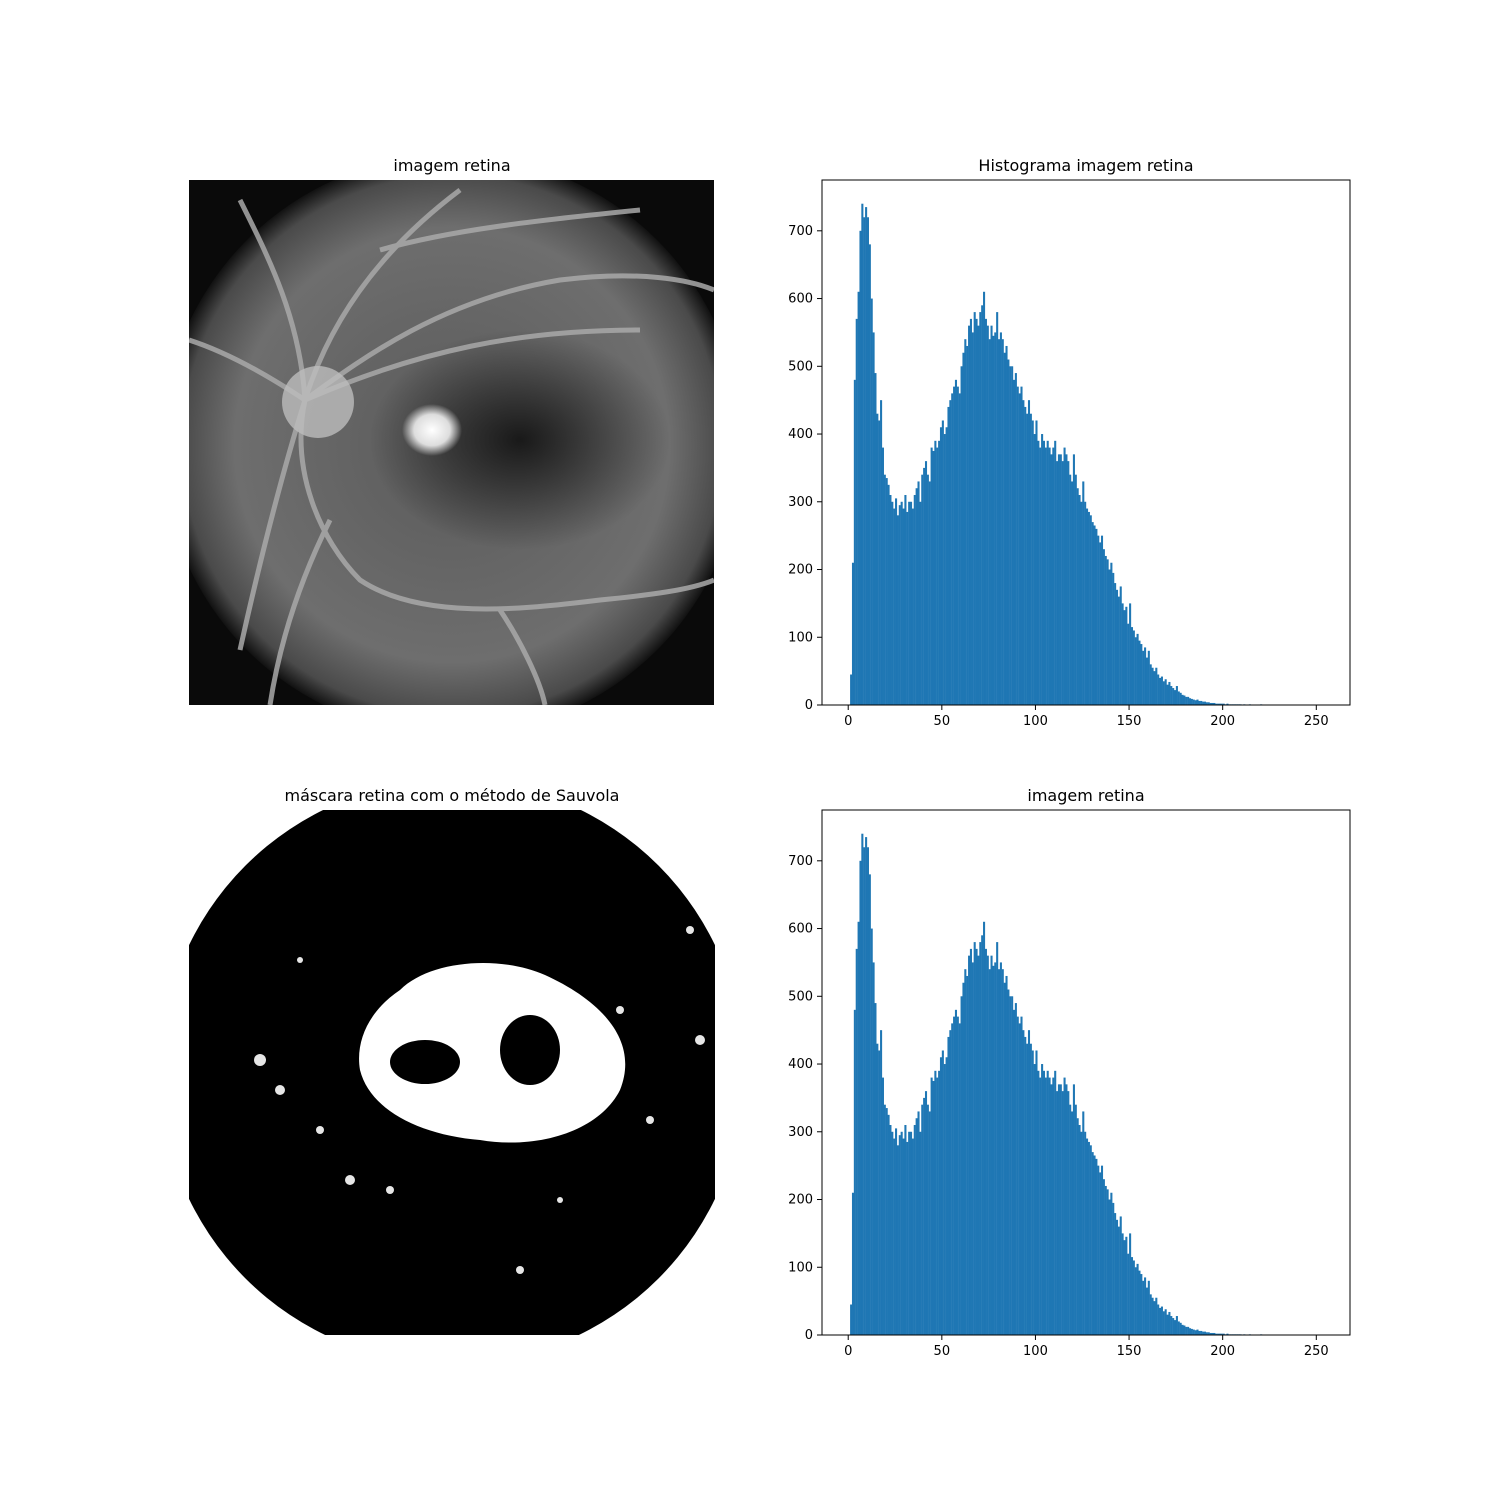 This screenshot has width=1500, height=1500. I want to click on y-tick-label: 700, so click(800, 861).